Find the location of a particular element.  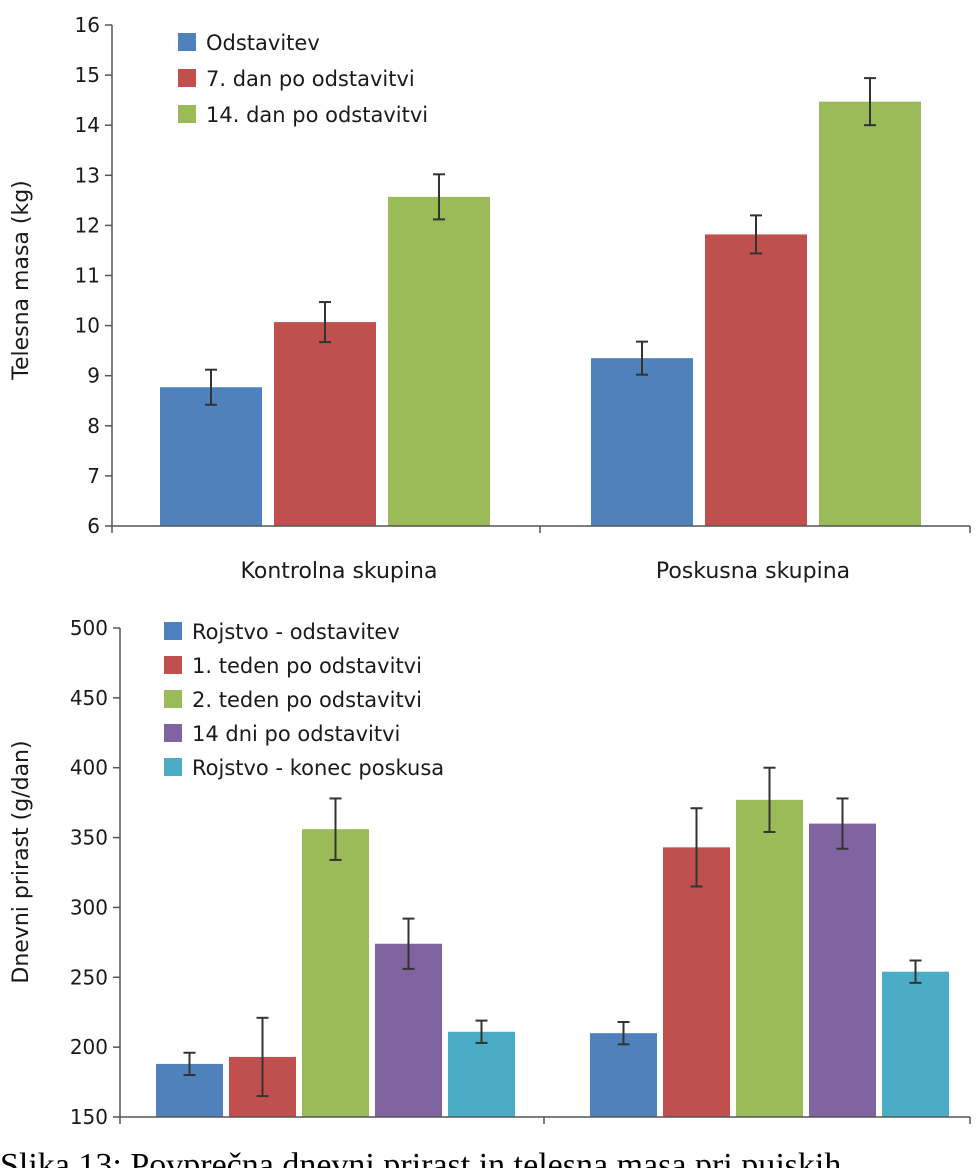

y-tick-label: 13 is located at coordinates (87, 175).